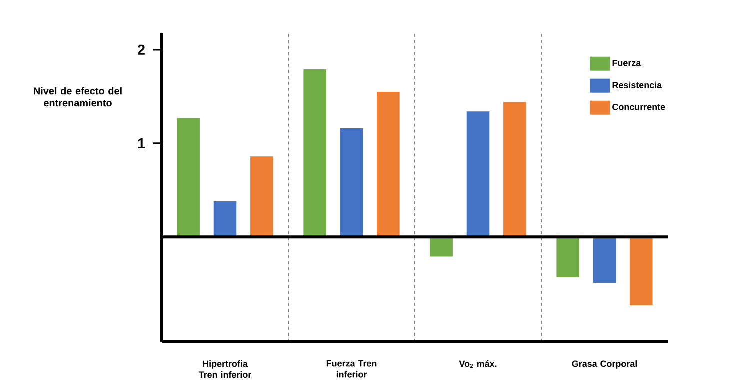  I want to click on legend-label: Concurrente, so click(639, 107).